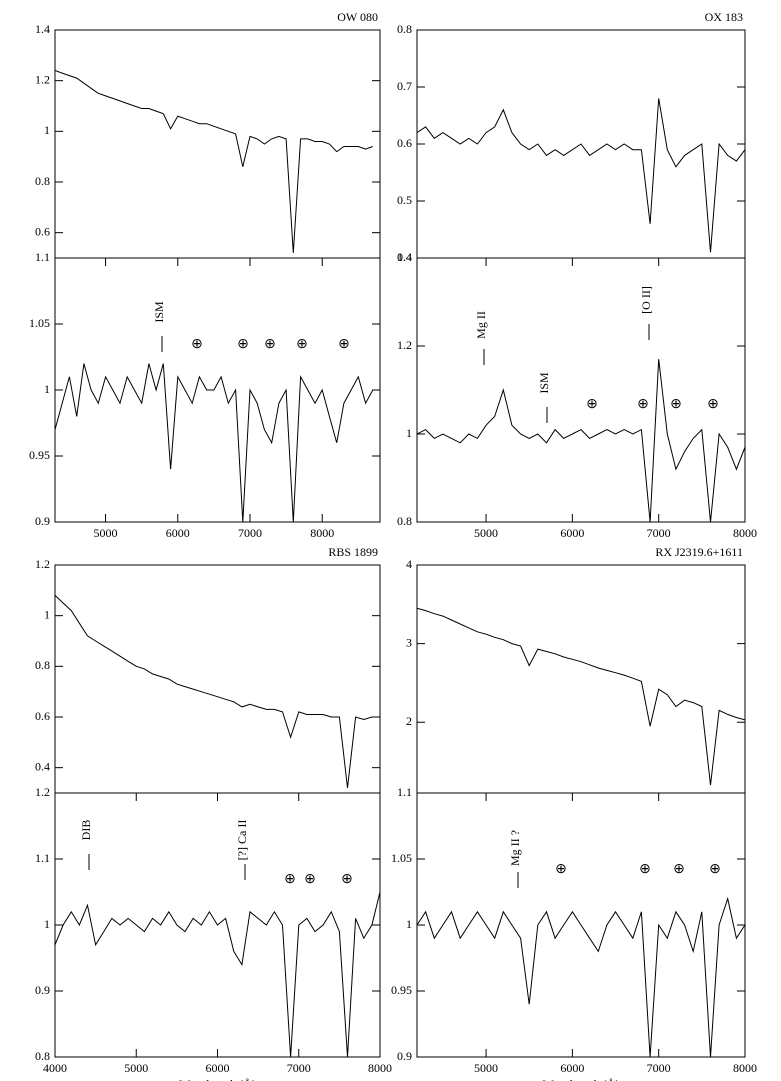  What do you see at coordinates (353, 552) in the screenshot?
I see `panel-title: RBS 1899` at bounding box center [353, 552].